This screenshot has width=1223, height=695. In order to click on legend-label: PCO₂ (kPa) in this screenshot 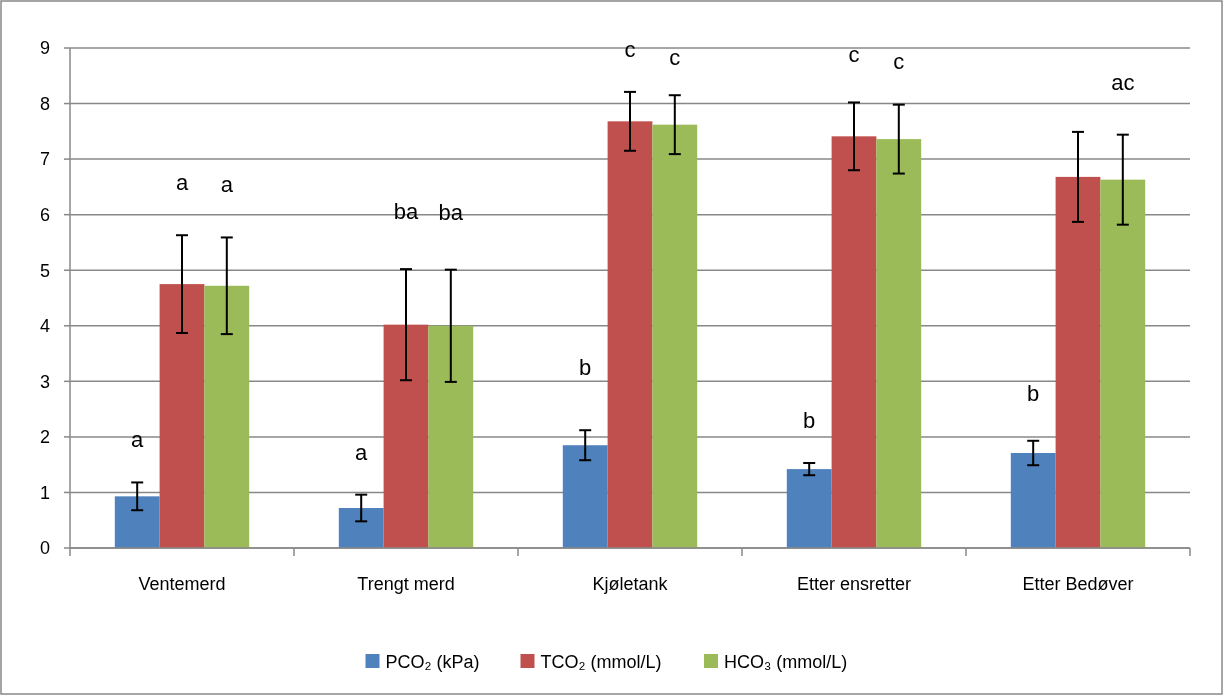, I will do `click(432, 662)`.